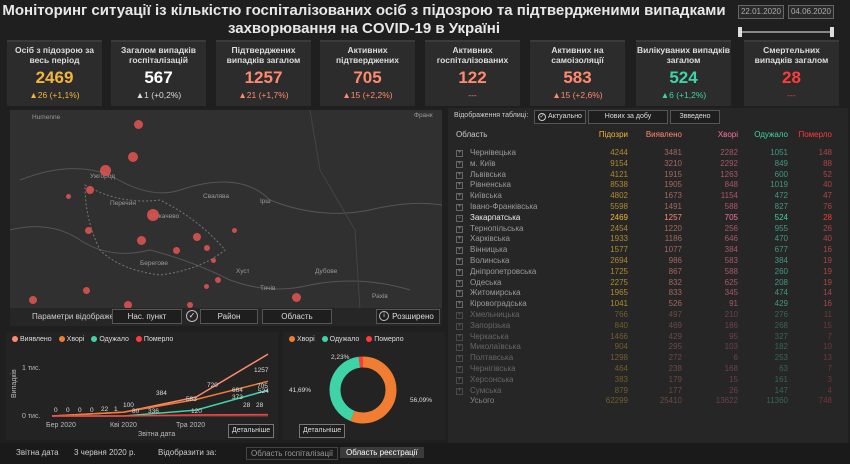  Describe the element at coordinates (229, 316) in the screenshot. I see `district-button: Район` at that location.